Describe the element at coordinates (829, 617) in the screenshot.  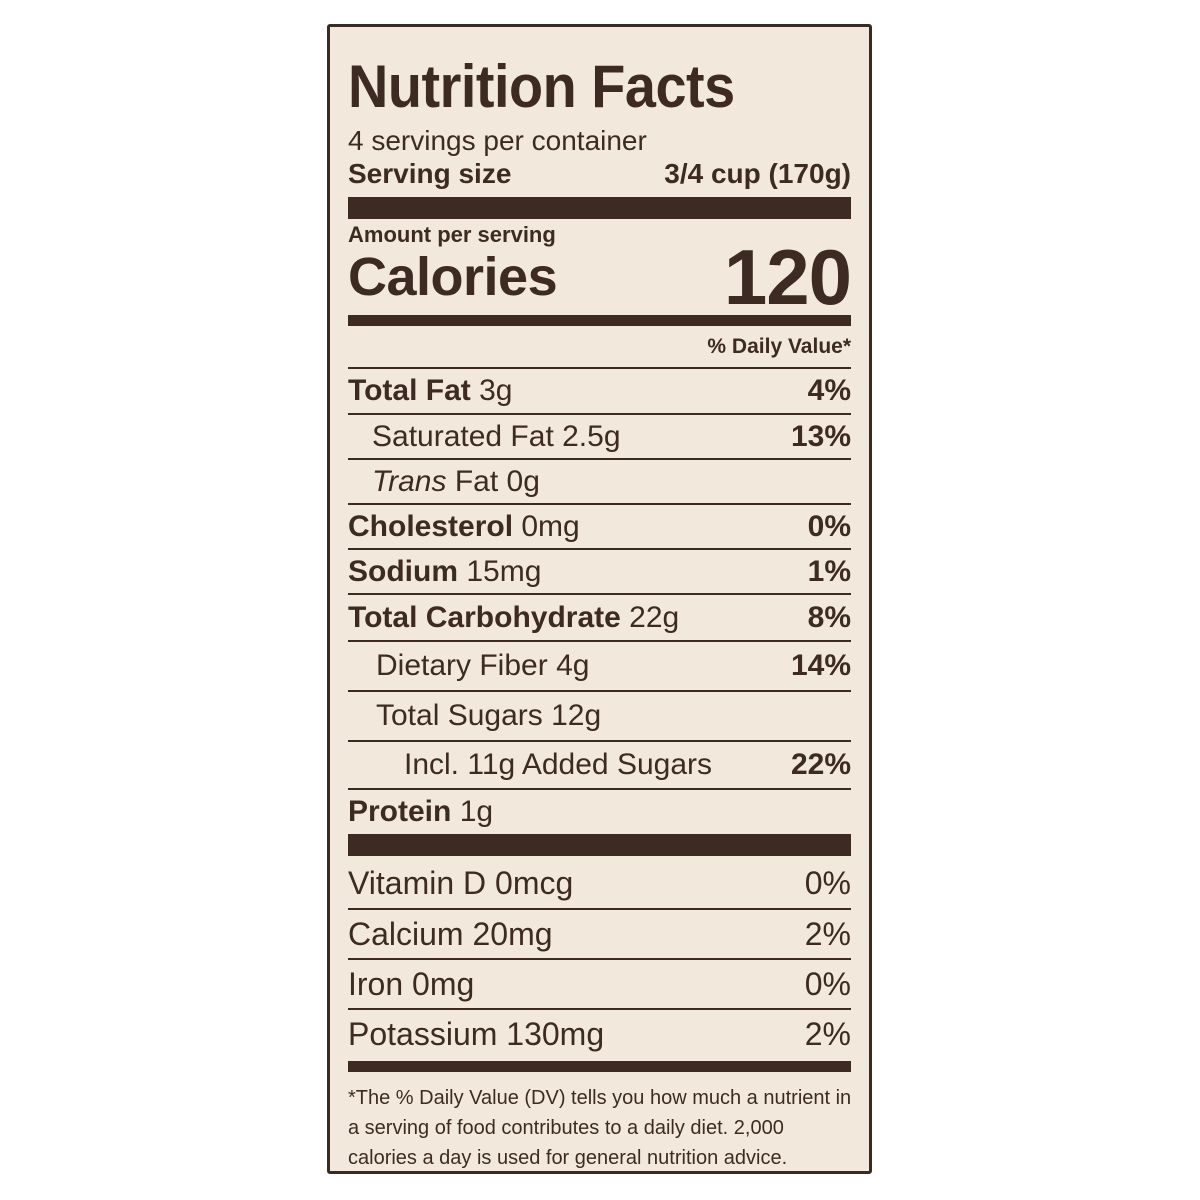
I see `nutrient-dv: 8%` at that location.